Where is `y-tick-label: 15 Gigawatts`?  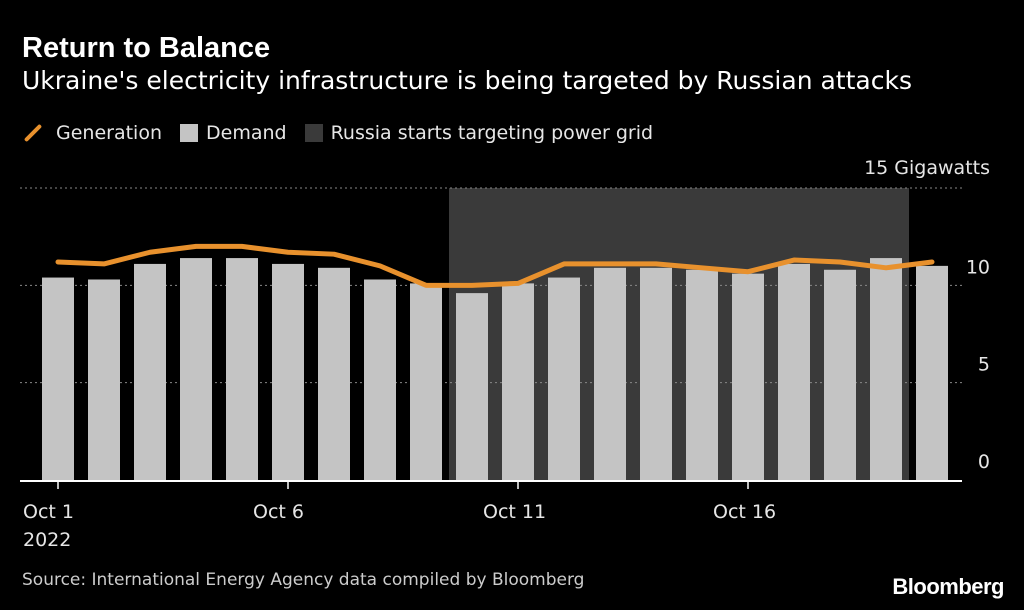 y-tick-label: 15 Gigawatts is located at coordinates (927, 168).